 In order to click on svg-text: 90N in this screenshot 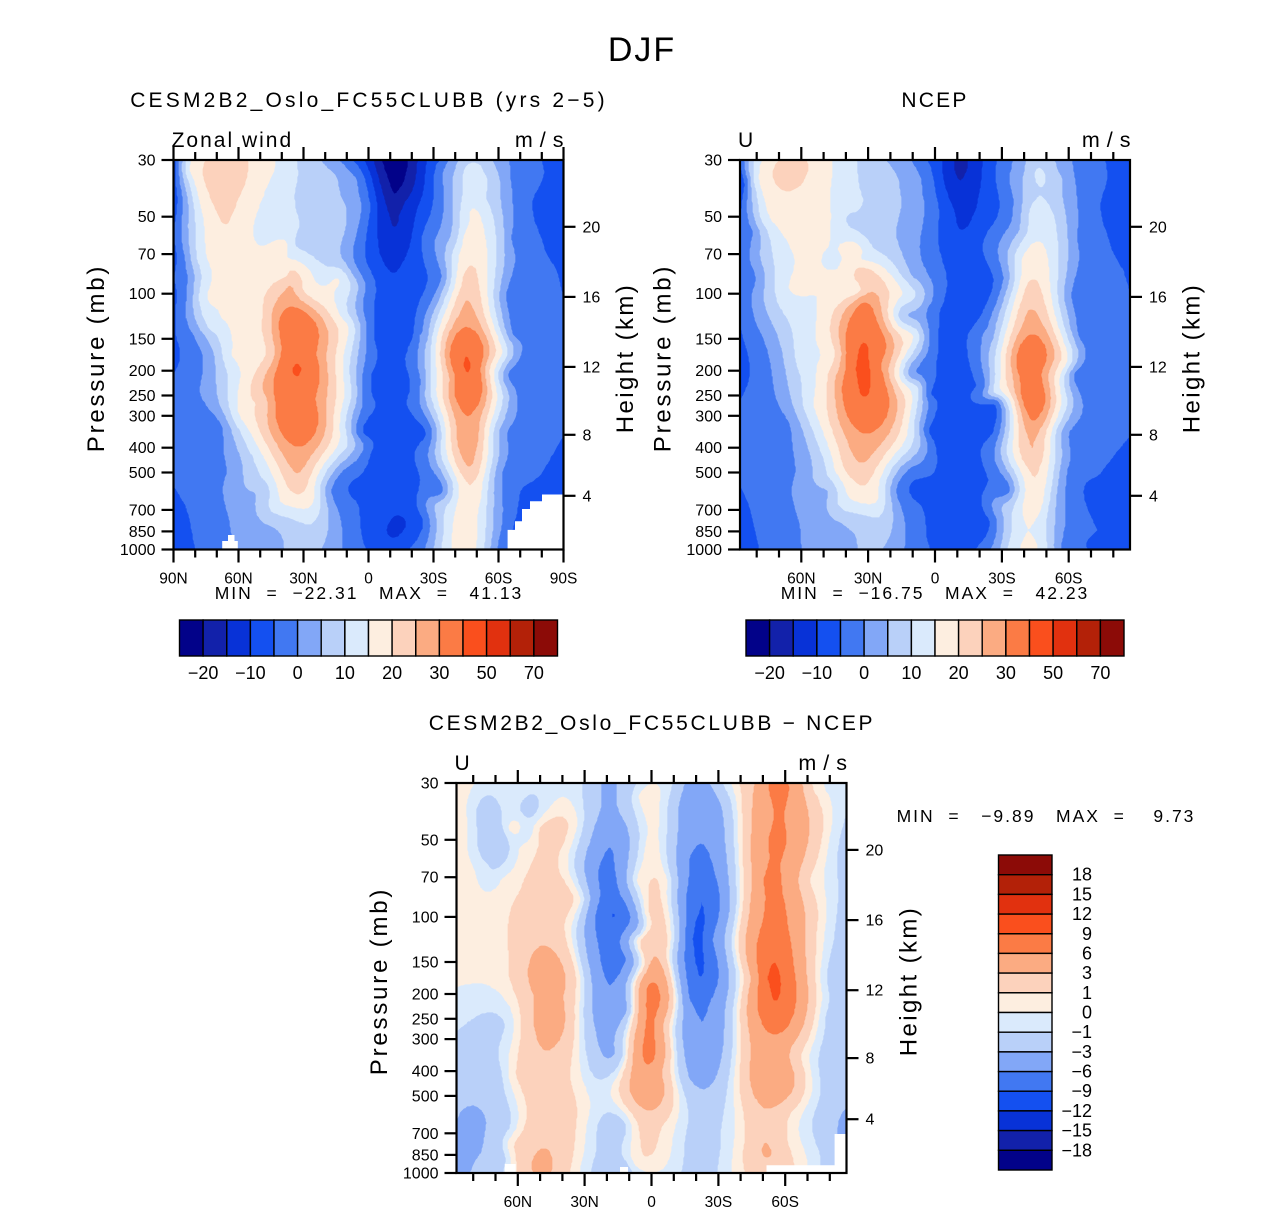, I will do `click(173, 579)`.